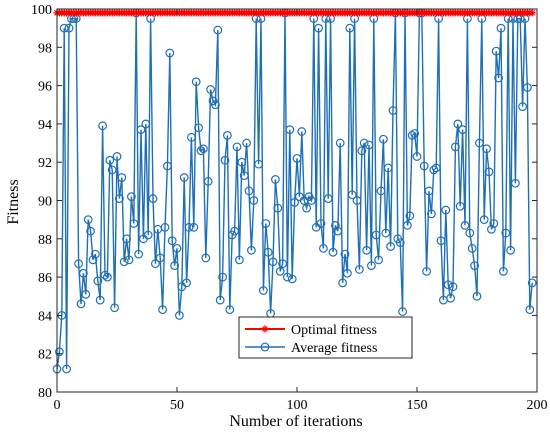 Image resolution: width=550 pixels, height=433 pixels. Describe the element at coordinates (417, 405) in the screenshot. I see `x-tick-label: 150` at that location.